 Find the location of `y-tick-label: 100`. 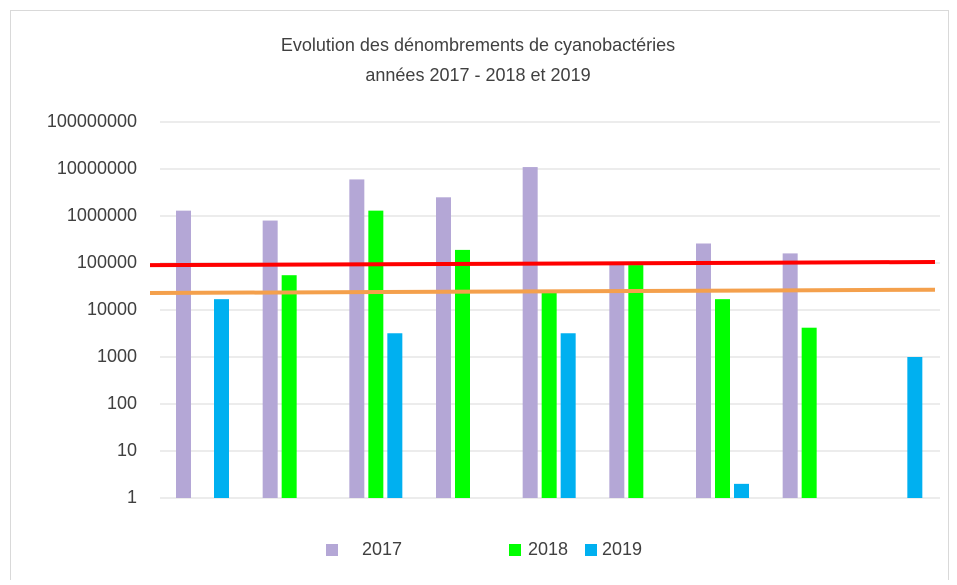

y-tick-label: 100 is located at coordinates (122, 403).